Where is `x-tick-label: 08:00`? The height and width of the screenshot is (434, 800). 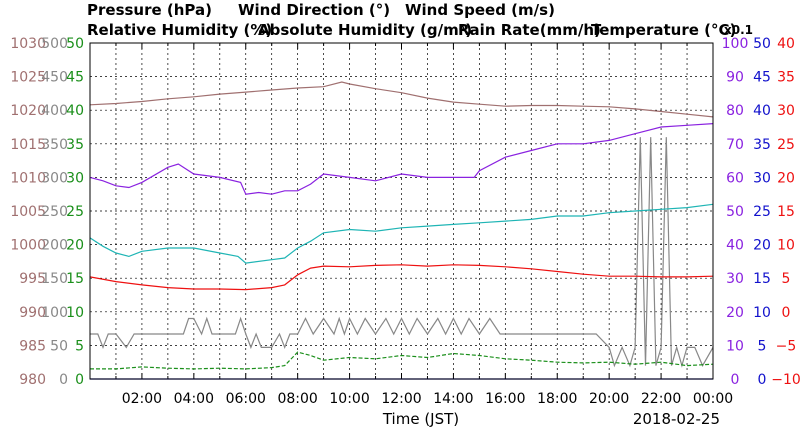
x-tick-label: 08:00 is located at coordinates (297, 399).